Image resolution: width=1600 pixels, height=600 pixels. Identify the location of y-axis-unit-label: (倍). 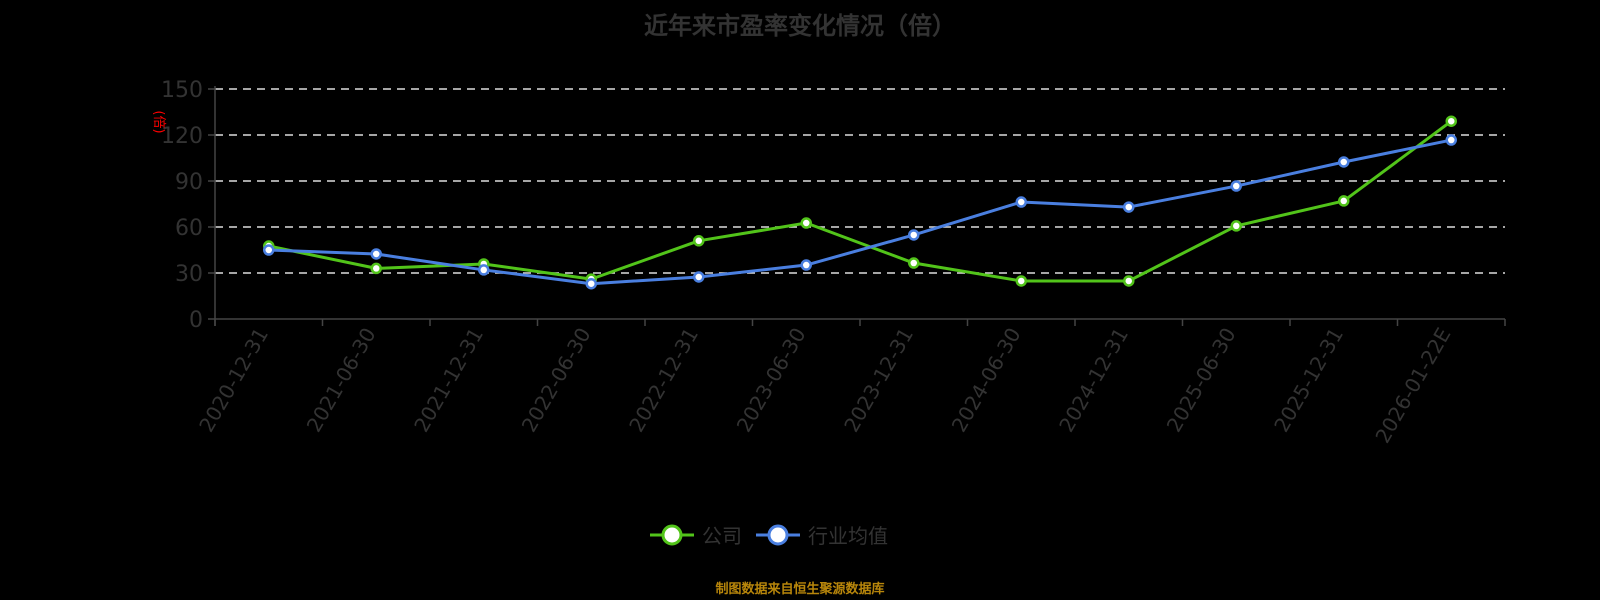
(158, 121).